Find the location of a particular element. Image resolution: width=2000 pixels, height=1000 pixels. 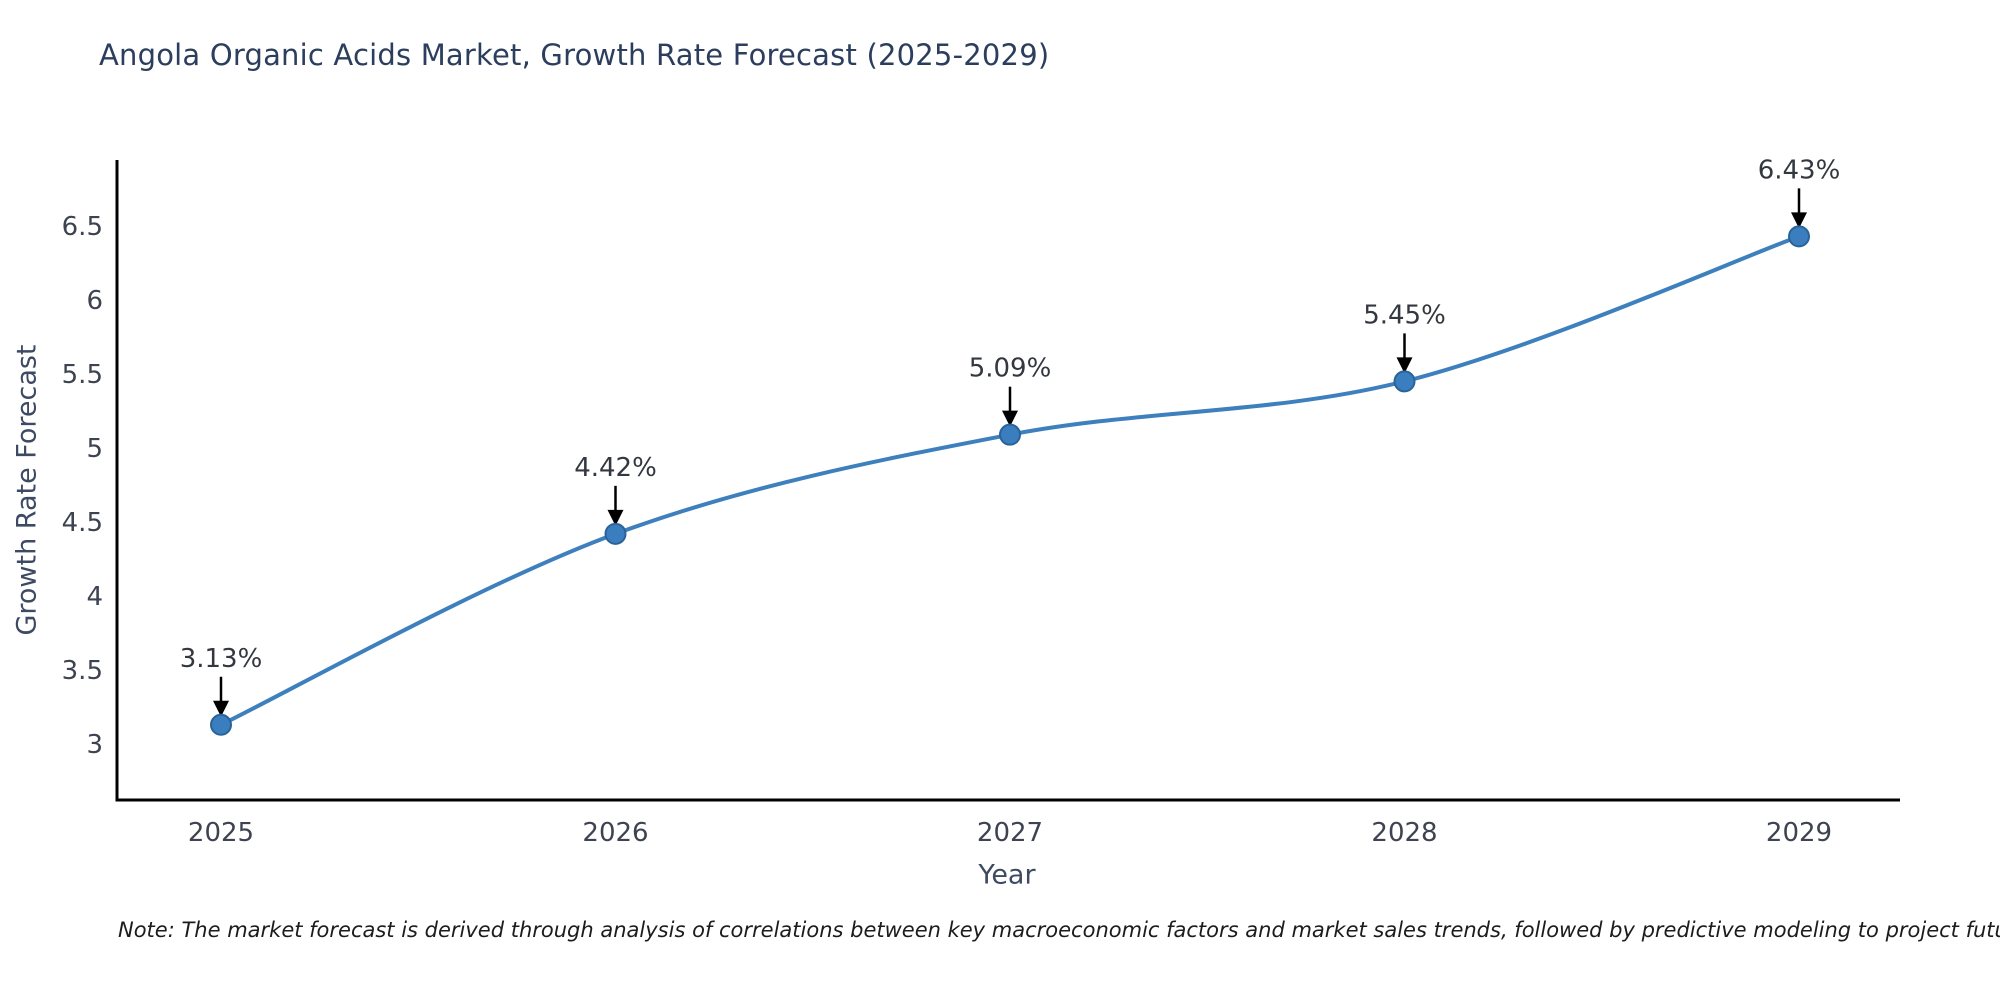

y-tick-label: 6 is located at coordinates (94, 301).